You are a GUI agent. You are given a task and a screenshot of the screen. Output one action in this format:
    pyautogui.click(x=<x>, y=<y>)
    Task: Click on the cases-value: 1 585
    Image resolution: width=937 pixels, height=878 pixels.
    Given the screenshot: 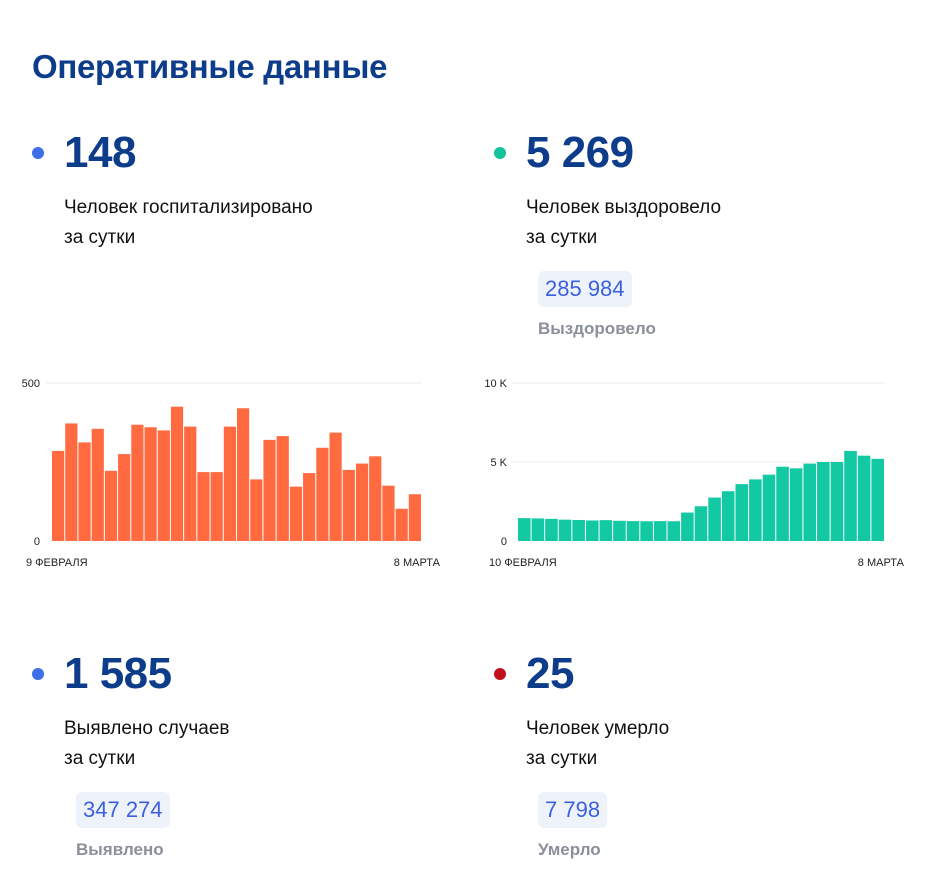 What is the action you would take?
    pyautogui.click(x=118, y=673)
    